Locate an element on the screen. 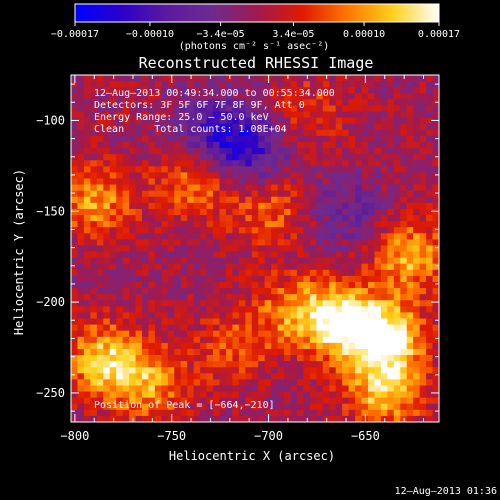 This screenshot has height=500, width=500. y-tick-label: −150 is located at coordinates (50, 211).